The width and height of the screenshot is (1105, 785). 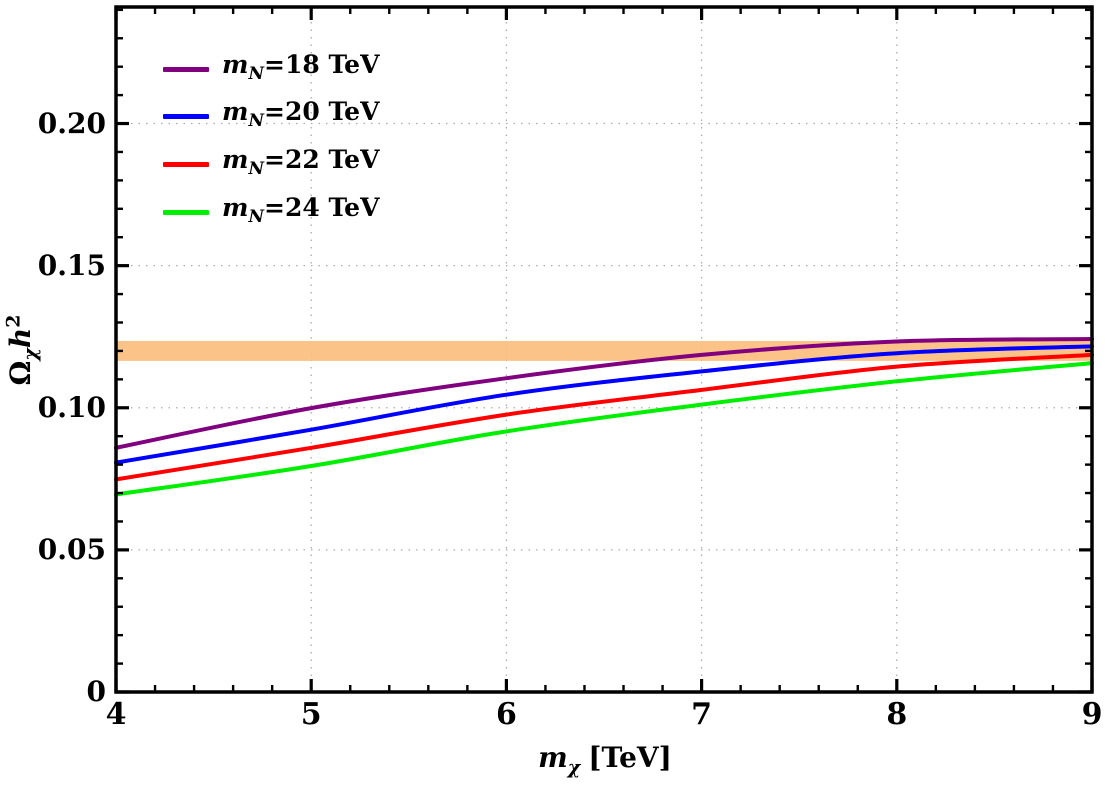 What do you see at coordinates (574, 767) in the screenshot?
I see `x-axis-subscript: χ` at bounding box center [574, 767].